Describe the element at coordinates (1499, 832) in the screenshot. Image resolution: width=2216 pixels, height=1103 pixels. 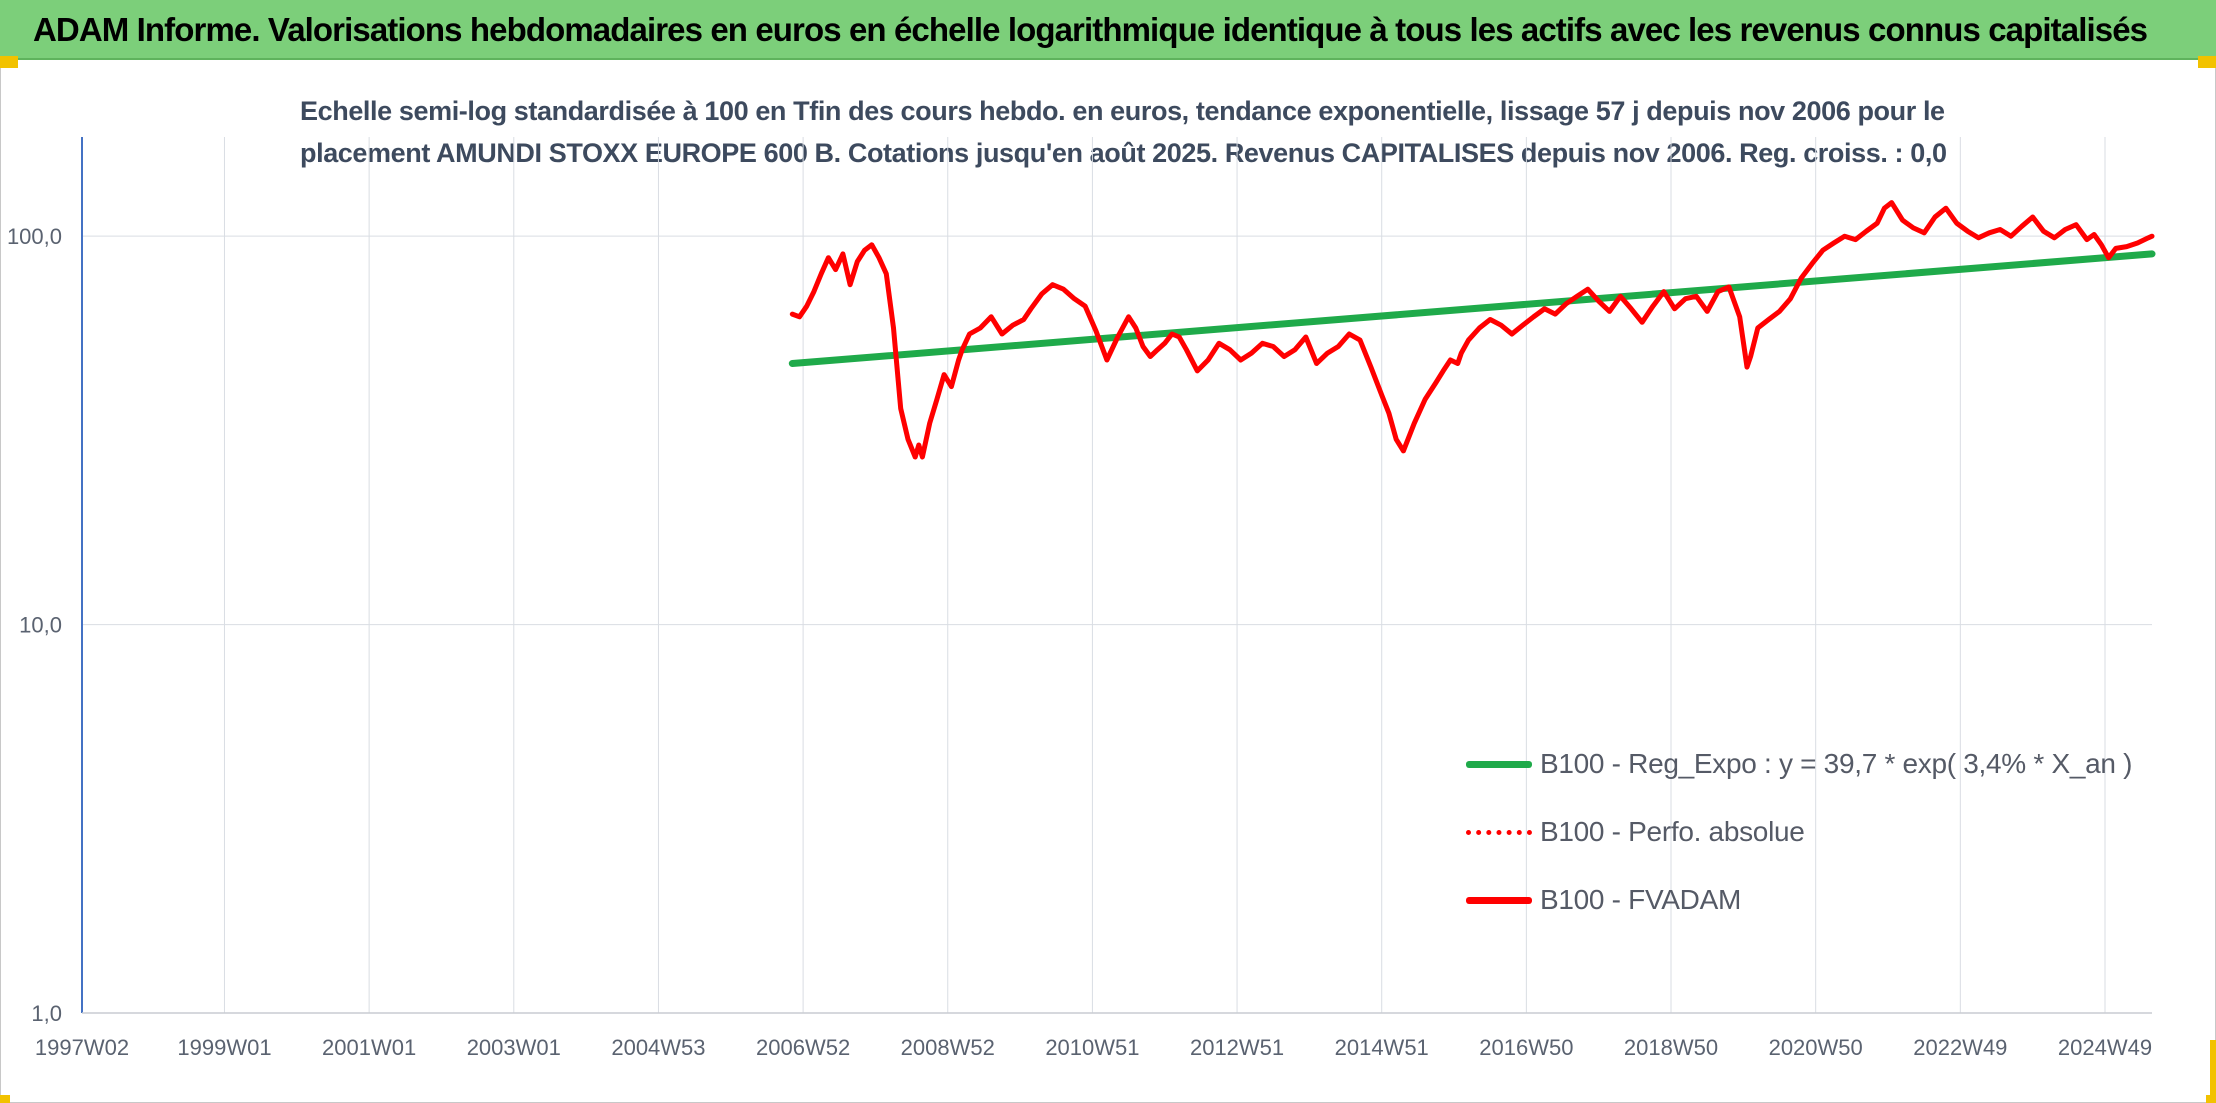
I see `legend-swatch-red-dotted` at that location.